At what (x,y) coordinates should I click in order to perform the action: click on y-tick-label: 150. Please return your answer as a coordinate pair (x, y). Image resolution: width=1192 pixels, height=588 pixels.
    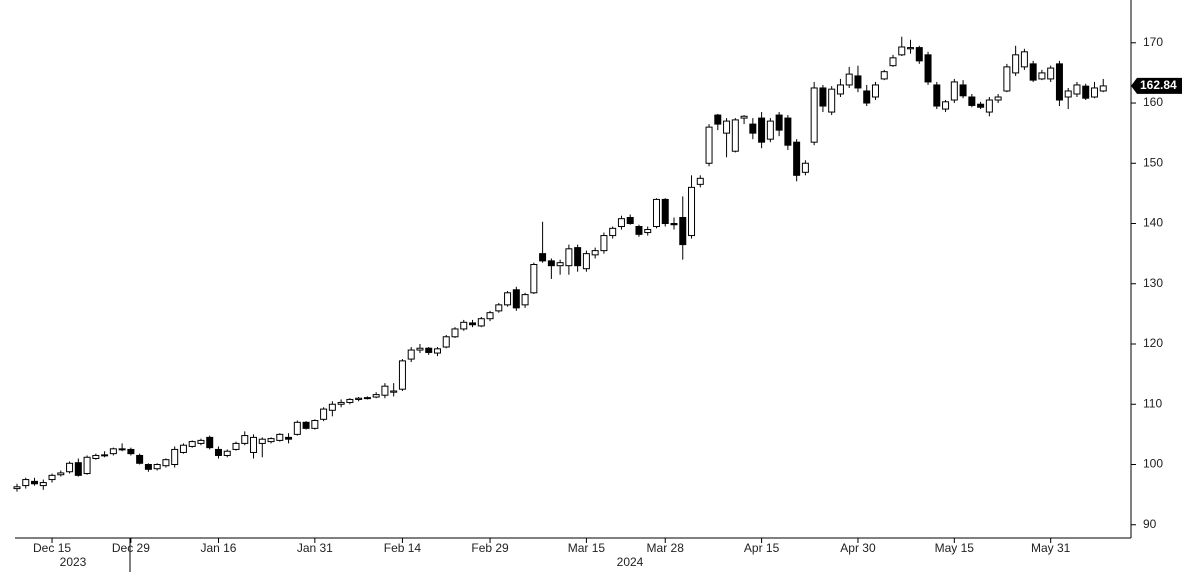
    Looking at the image, I should click on (1153, 162).